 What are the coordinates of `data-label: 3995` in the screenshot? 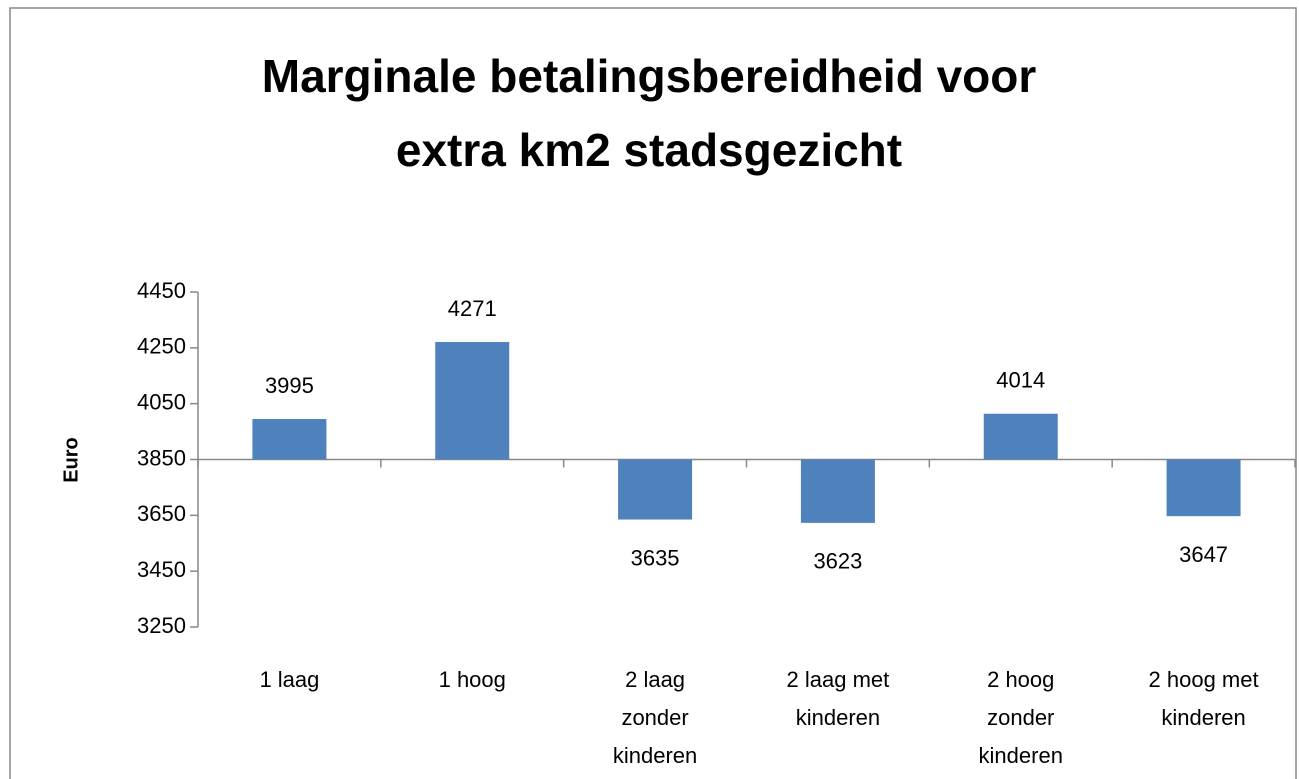 It's located at (289, 385).